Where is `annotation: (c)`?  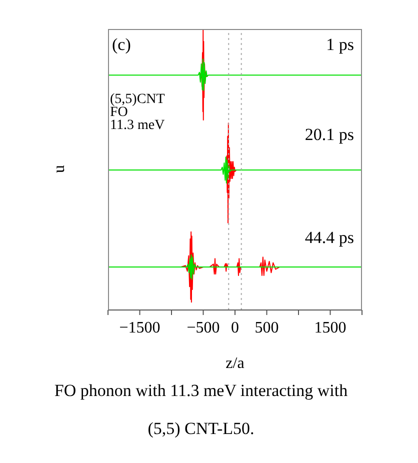
annotation: (c) is located at coordinates (121, 45).